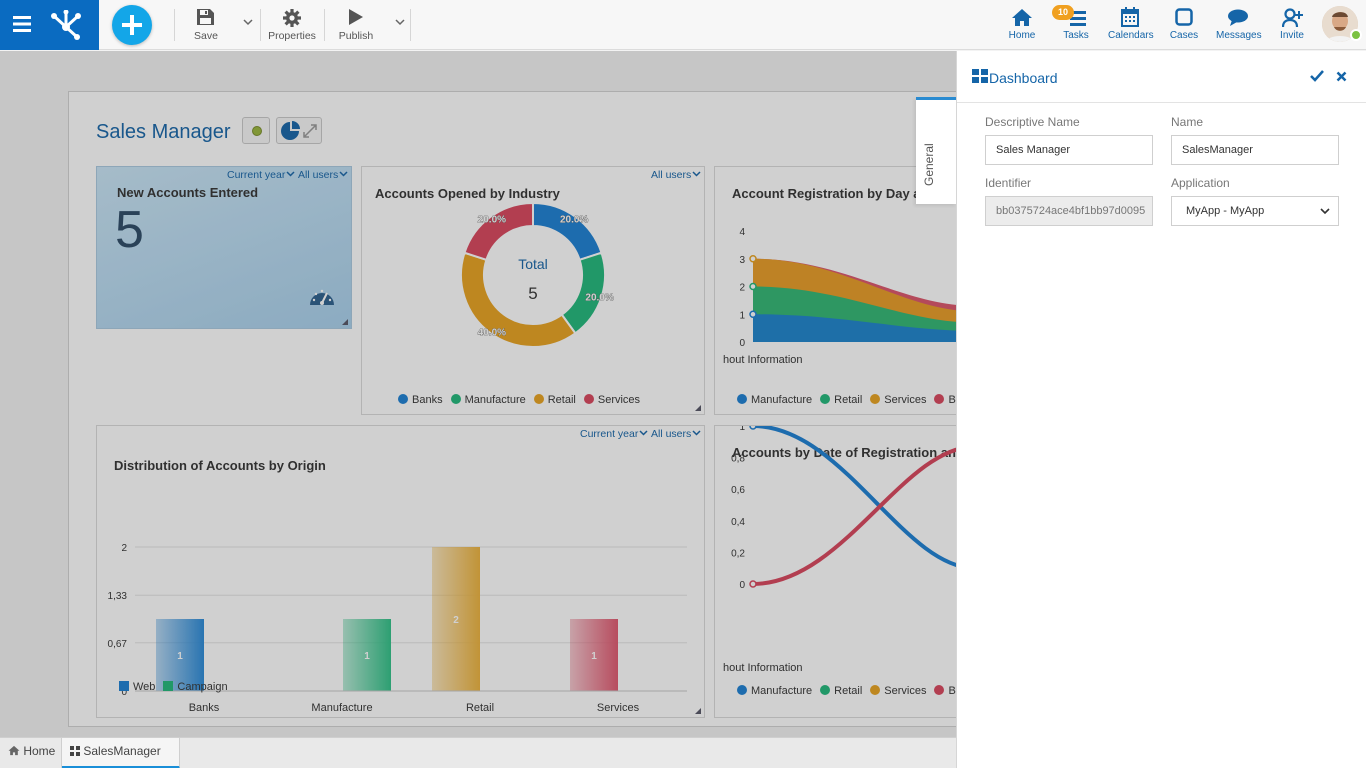 The image size is (1366, 768). I want to click on y-tick-label: 0,6, so click(738, 490).